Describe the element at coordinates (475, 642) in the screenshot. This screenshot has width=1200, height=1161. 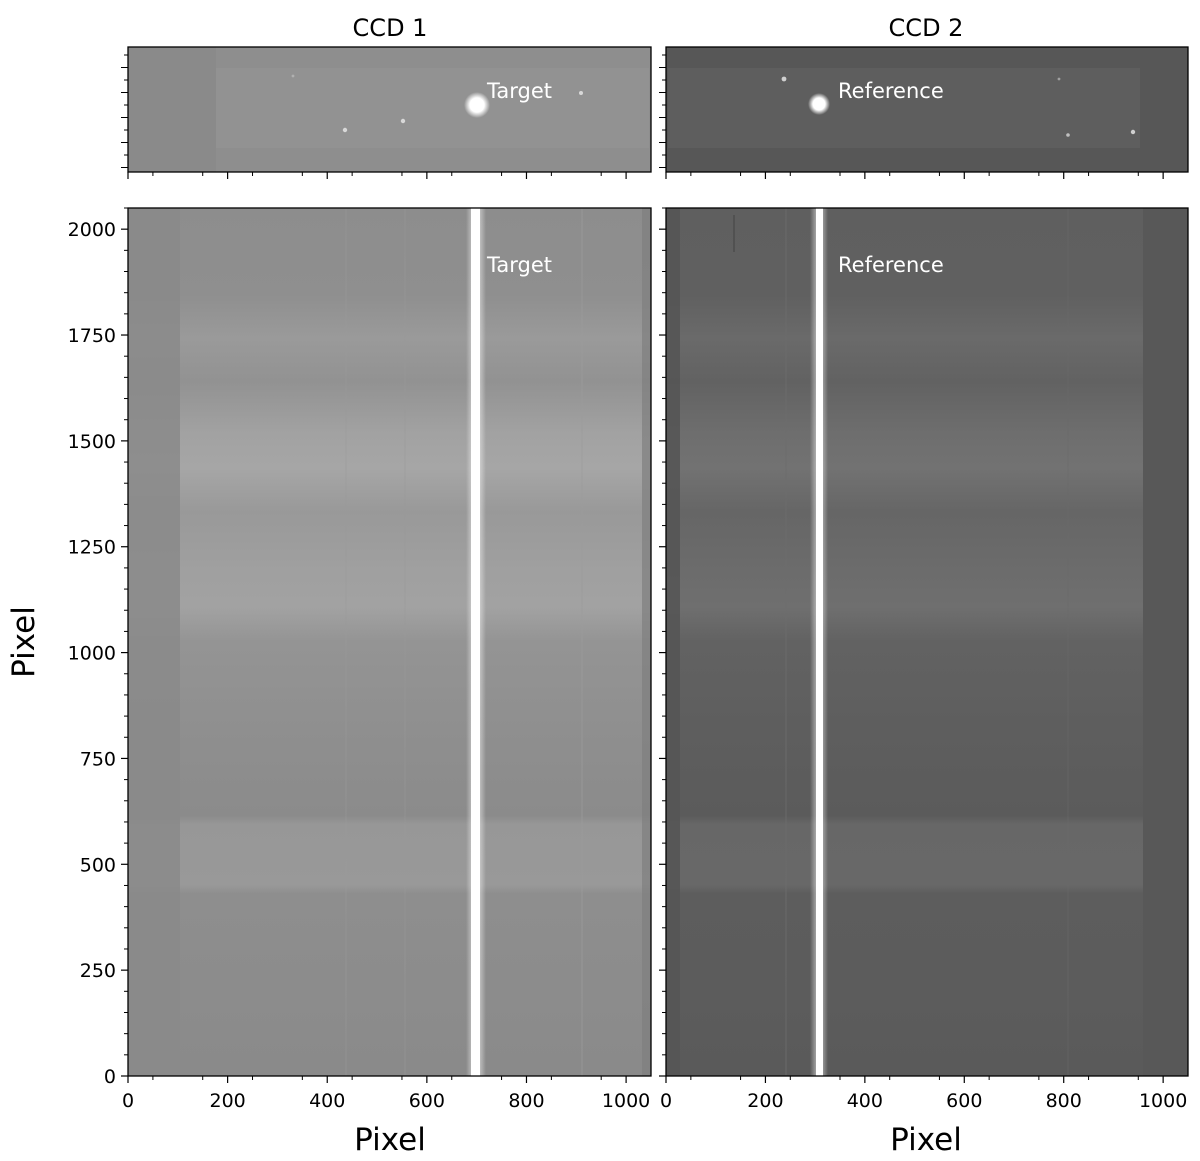
I see `ccd1-target-trace` at that location.